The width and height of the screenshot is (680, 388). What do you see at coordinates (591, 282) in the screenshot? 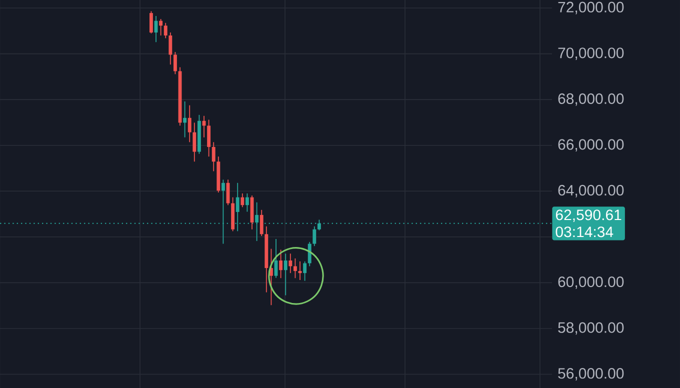
I see `y-tick-label: 60,000.00` at bounding box center [591, 282].